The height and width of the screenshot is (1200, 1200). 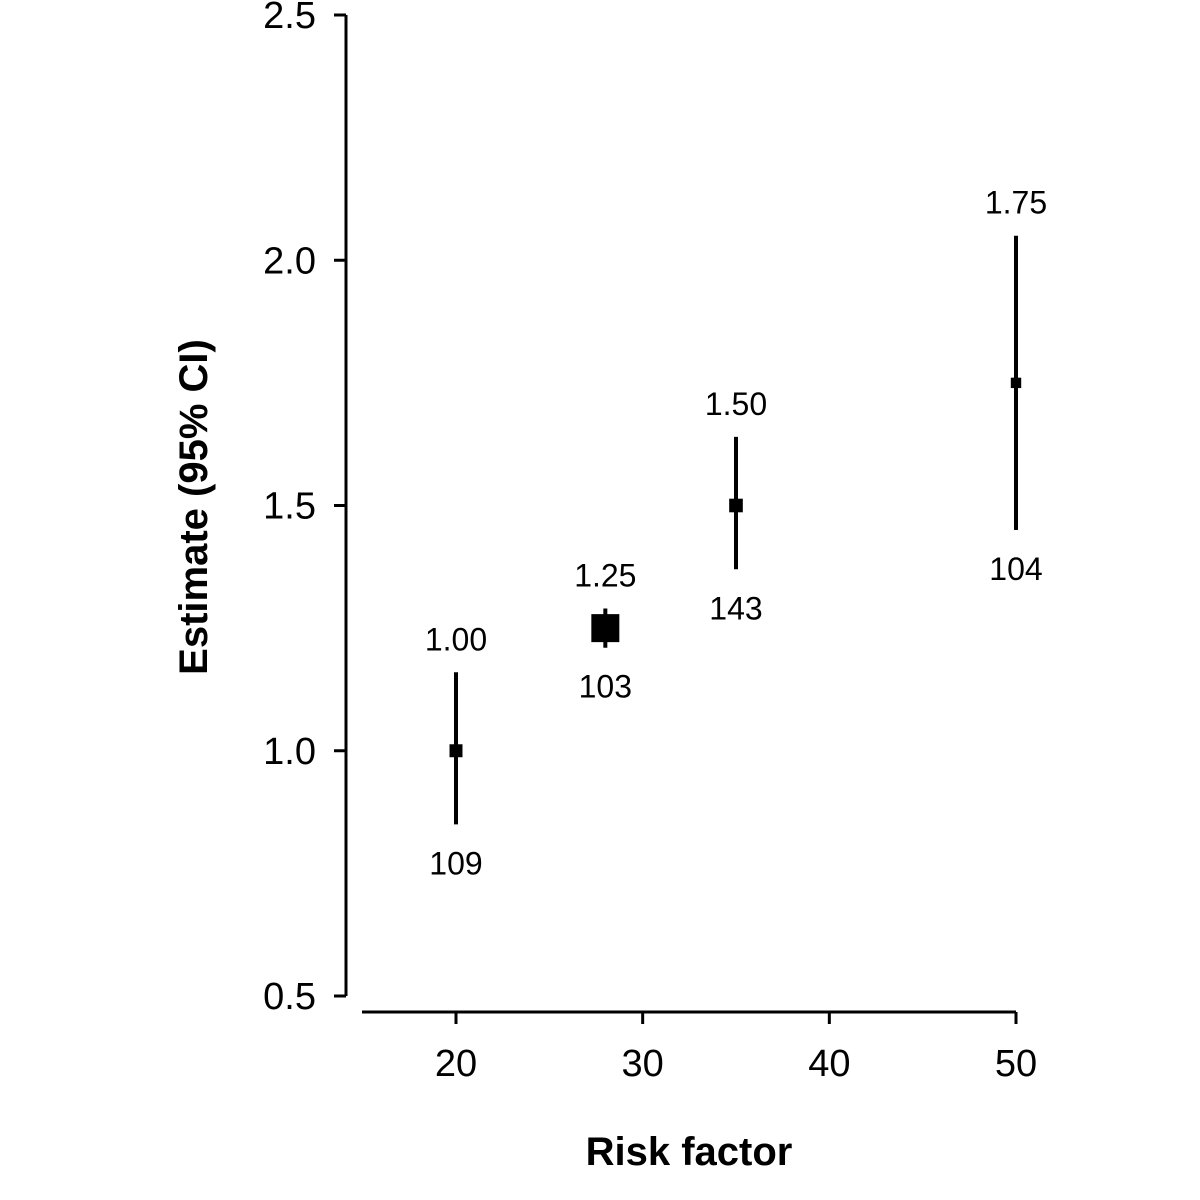 I want to click on y-axis-ticks: 0.5 1.0 1.5 2.0 2.5, so click(x=304, y=509).